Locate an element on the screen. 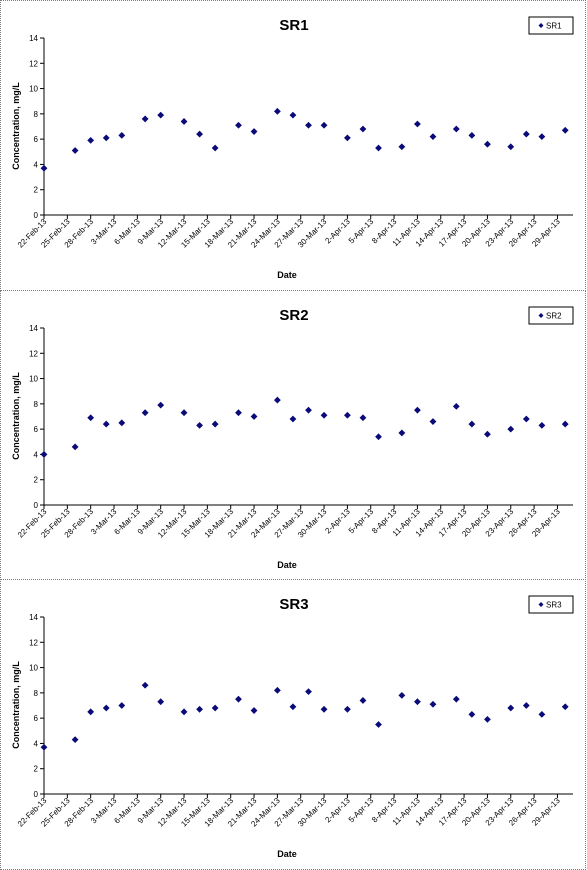 The height and width of the screenshot is (870, 587). y-tick-label: 14 is located at coordinates (33, 38).